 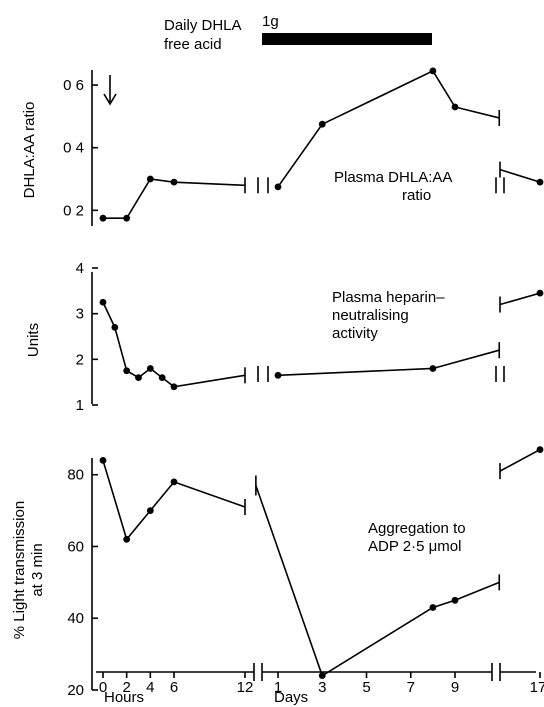 I want to click on x-tick-label-hours: 12, so click(x=245, y=687).